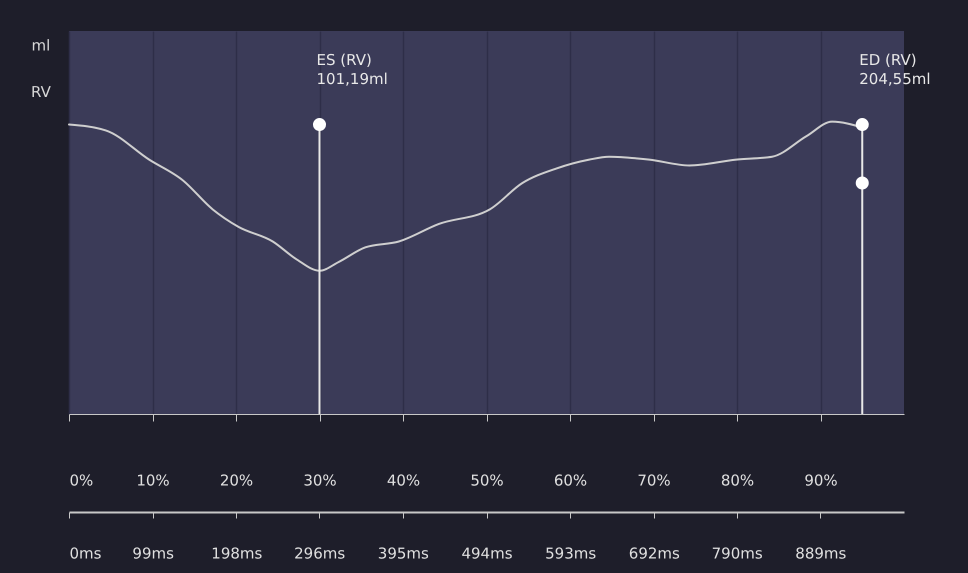 The height and width of the screenshot is (573, 968). I want to click on x2-tick-label: 692ms, so click(654, 553).